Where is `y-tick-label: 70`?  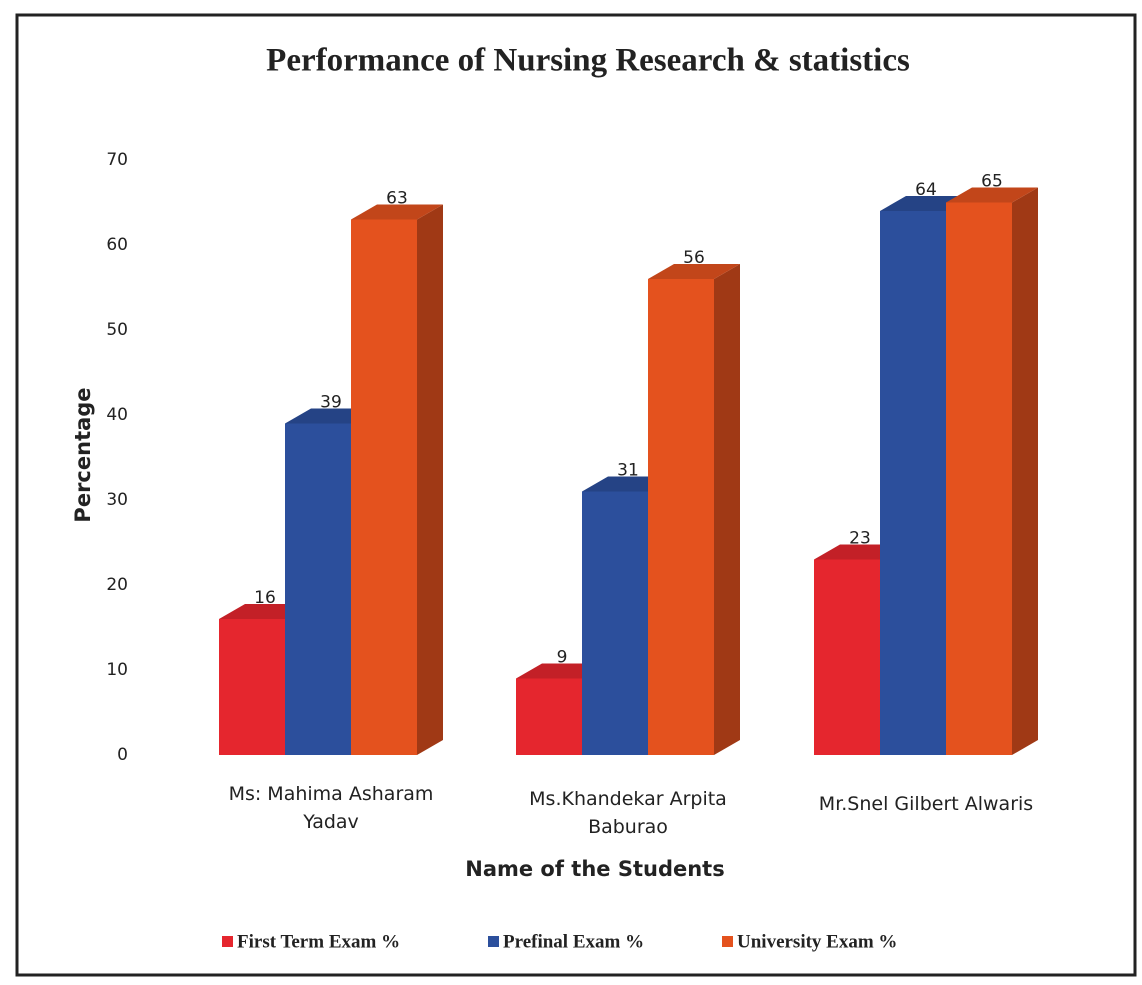 y-tick-label: 70 is located at coordinates (117, 160).